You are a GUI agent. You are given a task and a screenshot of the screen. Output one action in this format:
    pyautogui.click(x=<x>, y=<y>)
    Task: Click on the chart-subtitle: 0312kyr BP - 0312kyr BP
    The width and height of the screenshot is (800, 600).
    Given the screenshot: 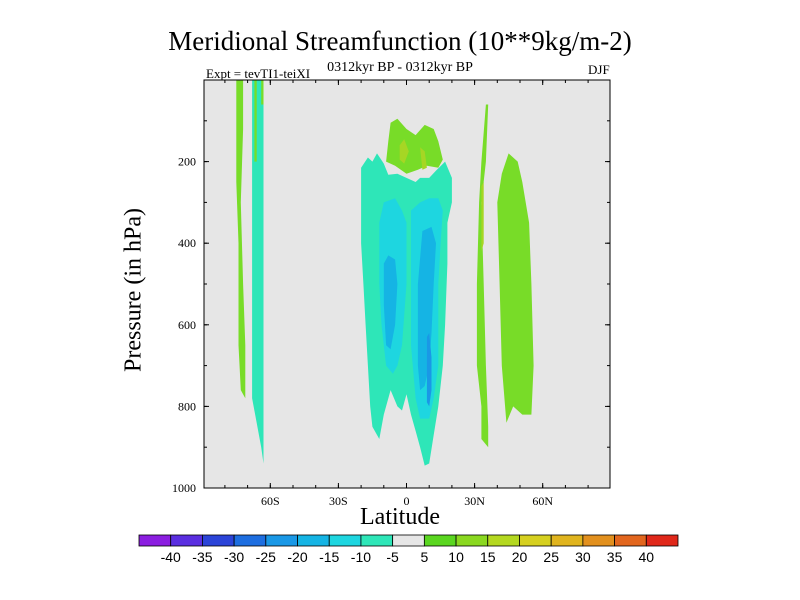 What is the action you would take?
    pyautogui.click(x=400, y=67)
    